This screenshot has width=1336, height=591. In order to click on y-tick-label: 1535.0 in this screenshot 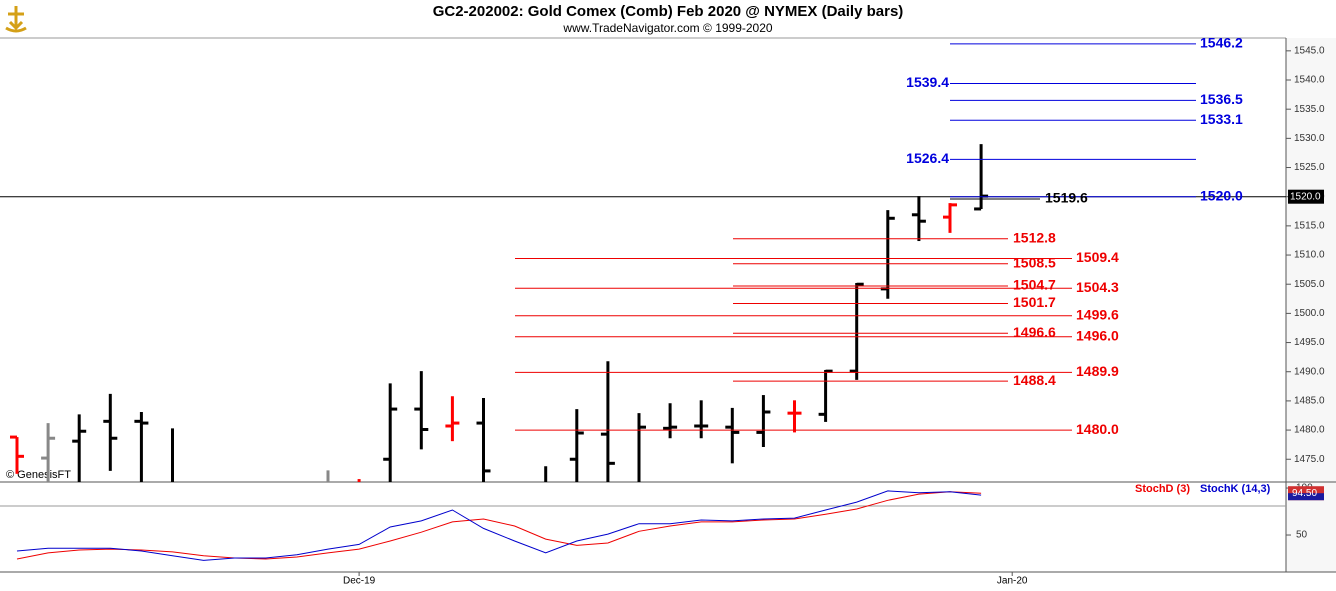, I will do `click(1309, 109)`.